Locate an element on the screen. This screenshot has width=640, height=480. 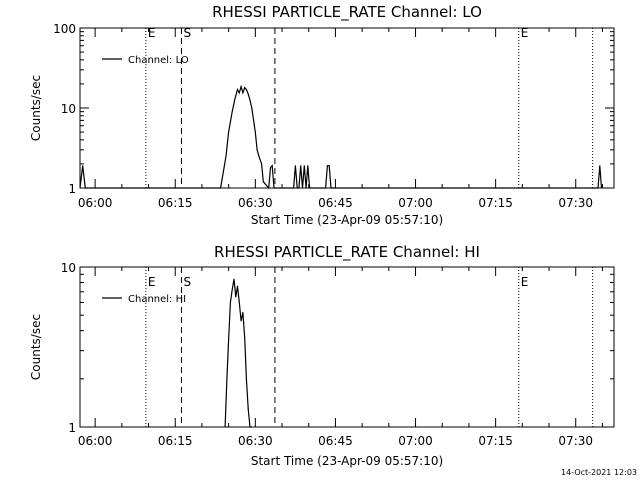
legend: Channel: LO is located at coordinates (145, 60).